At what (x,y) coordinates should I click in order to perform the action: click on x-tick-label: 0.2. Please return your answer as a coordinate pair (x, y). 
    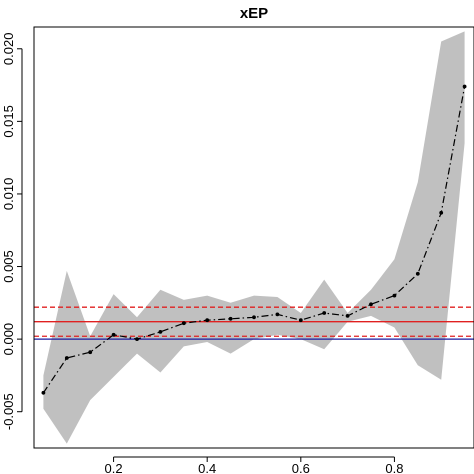
    Looking at the image, I should click on (114, 467).